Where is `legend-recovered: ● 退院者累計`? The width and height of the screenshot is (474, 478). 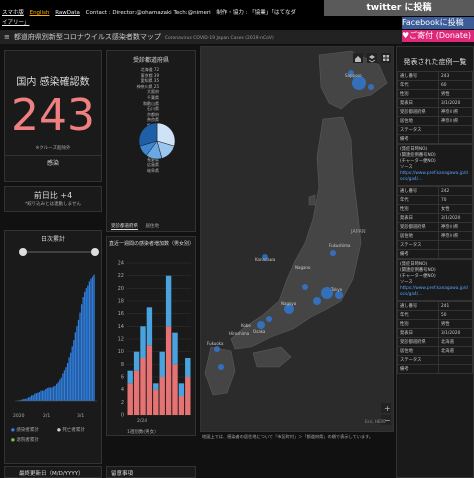
legend-recovered: ● 退院者累計 is located at coordinates (25, 440).